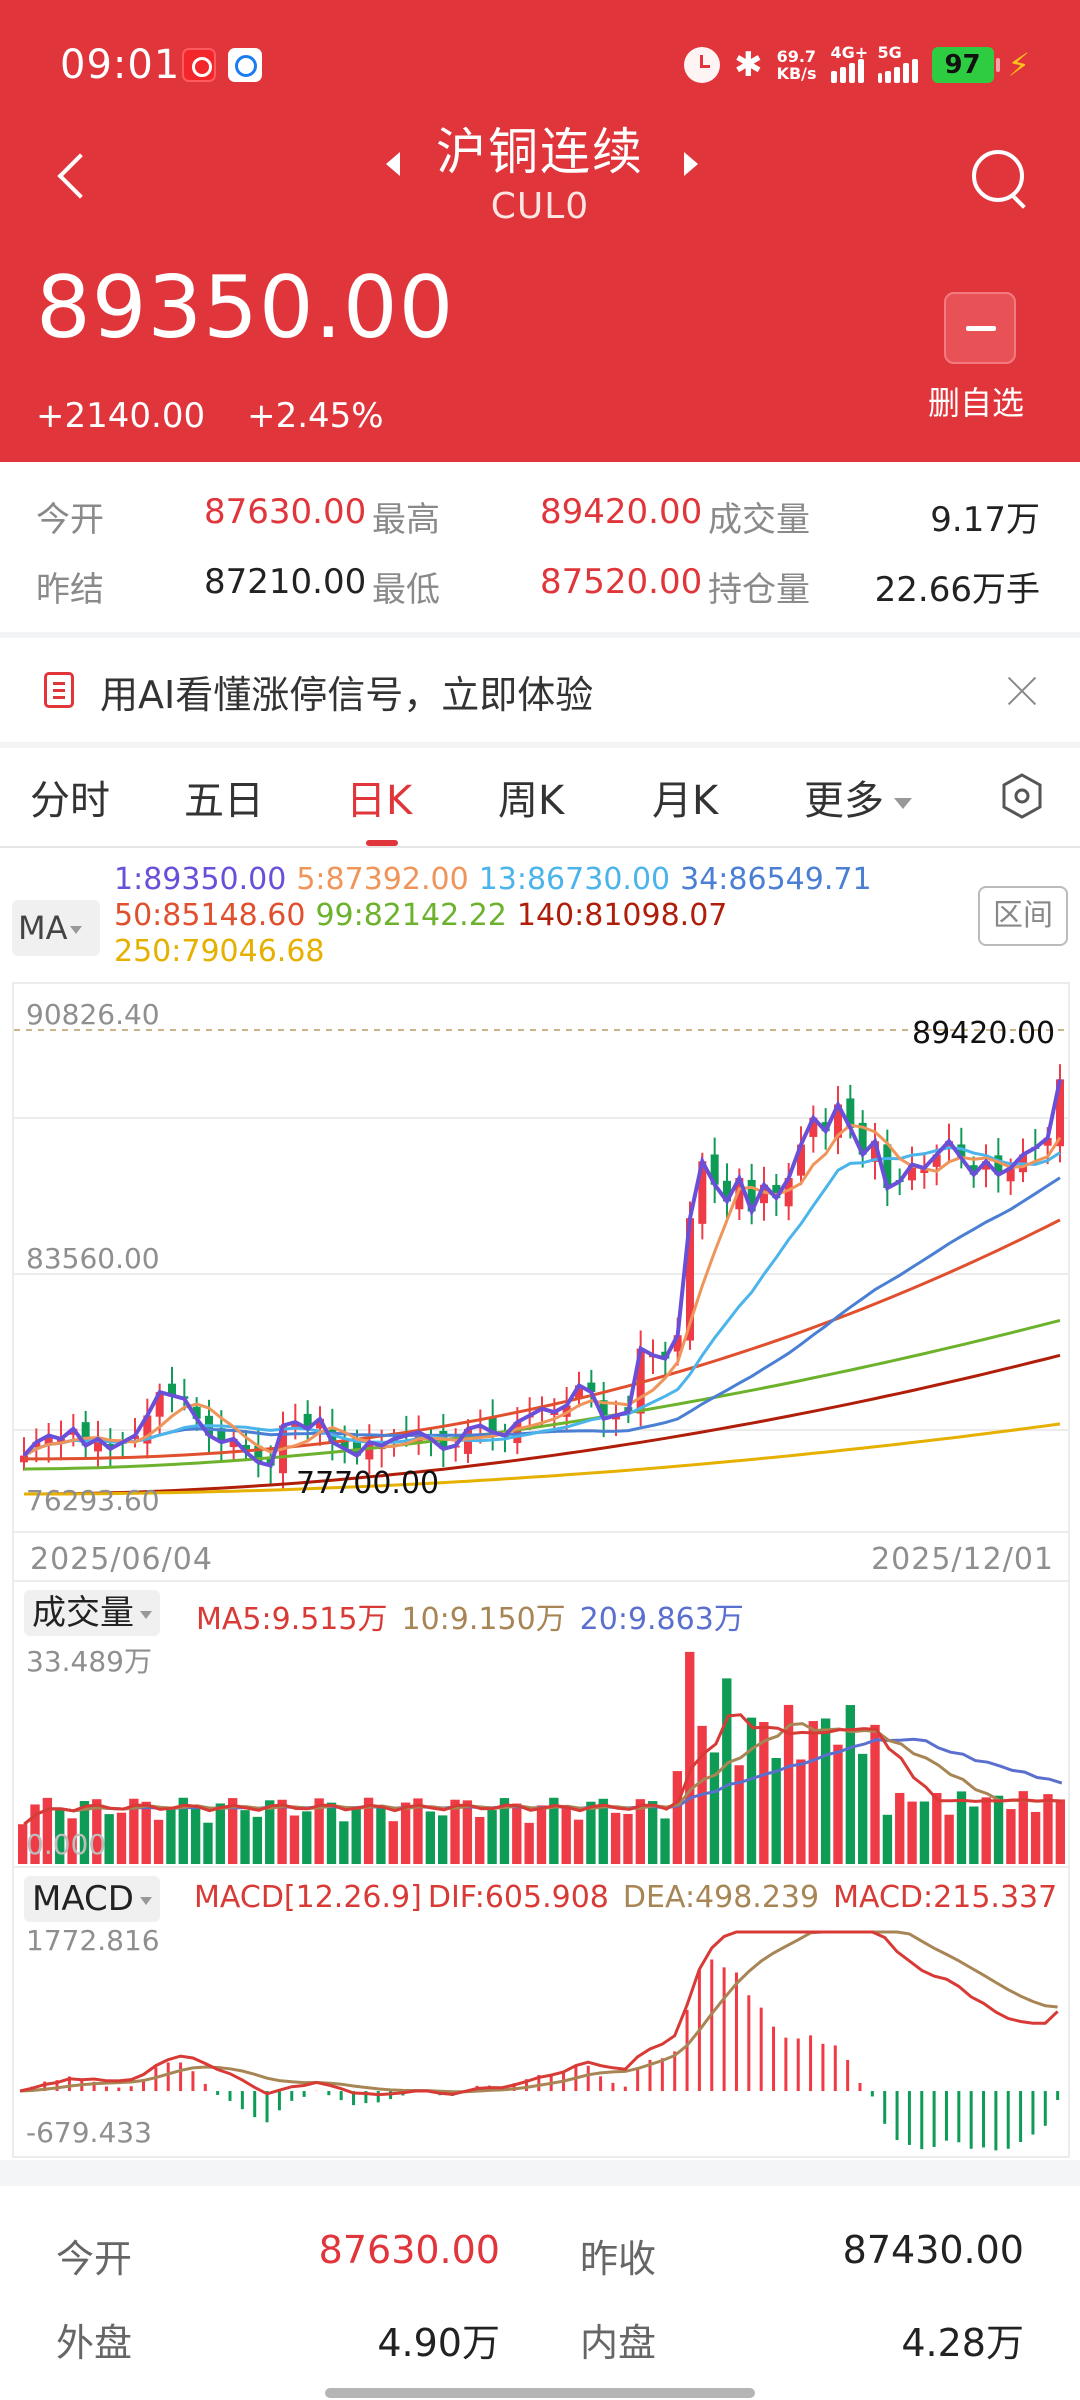  What do you see at coordinates (219, 951) in the screenshot?
I see `ma250-value: 250:79046.68` at bounding box center [219, 951].